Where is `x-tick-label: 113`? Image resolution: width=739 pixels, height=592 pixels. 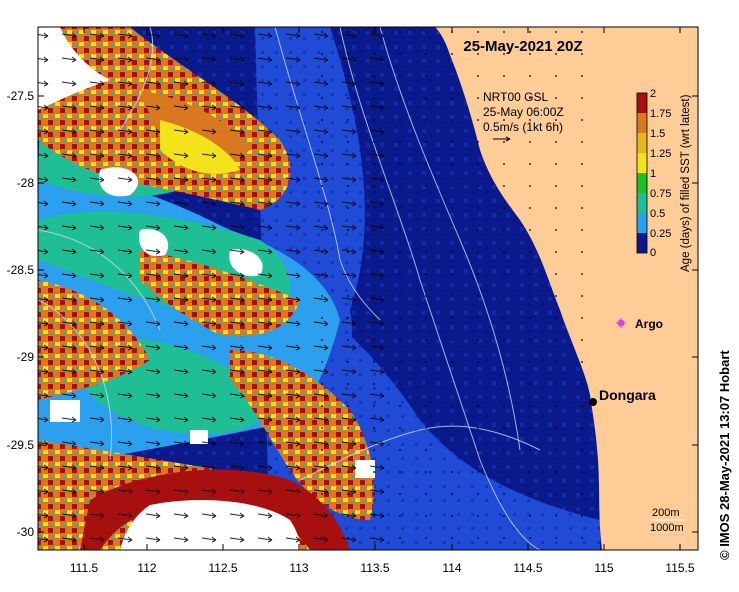
x-tick-label: 113 is located at coordinates (298, 568).